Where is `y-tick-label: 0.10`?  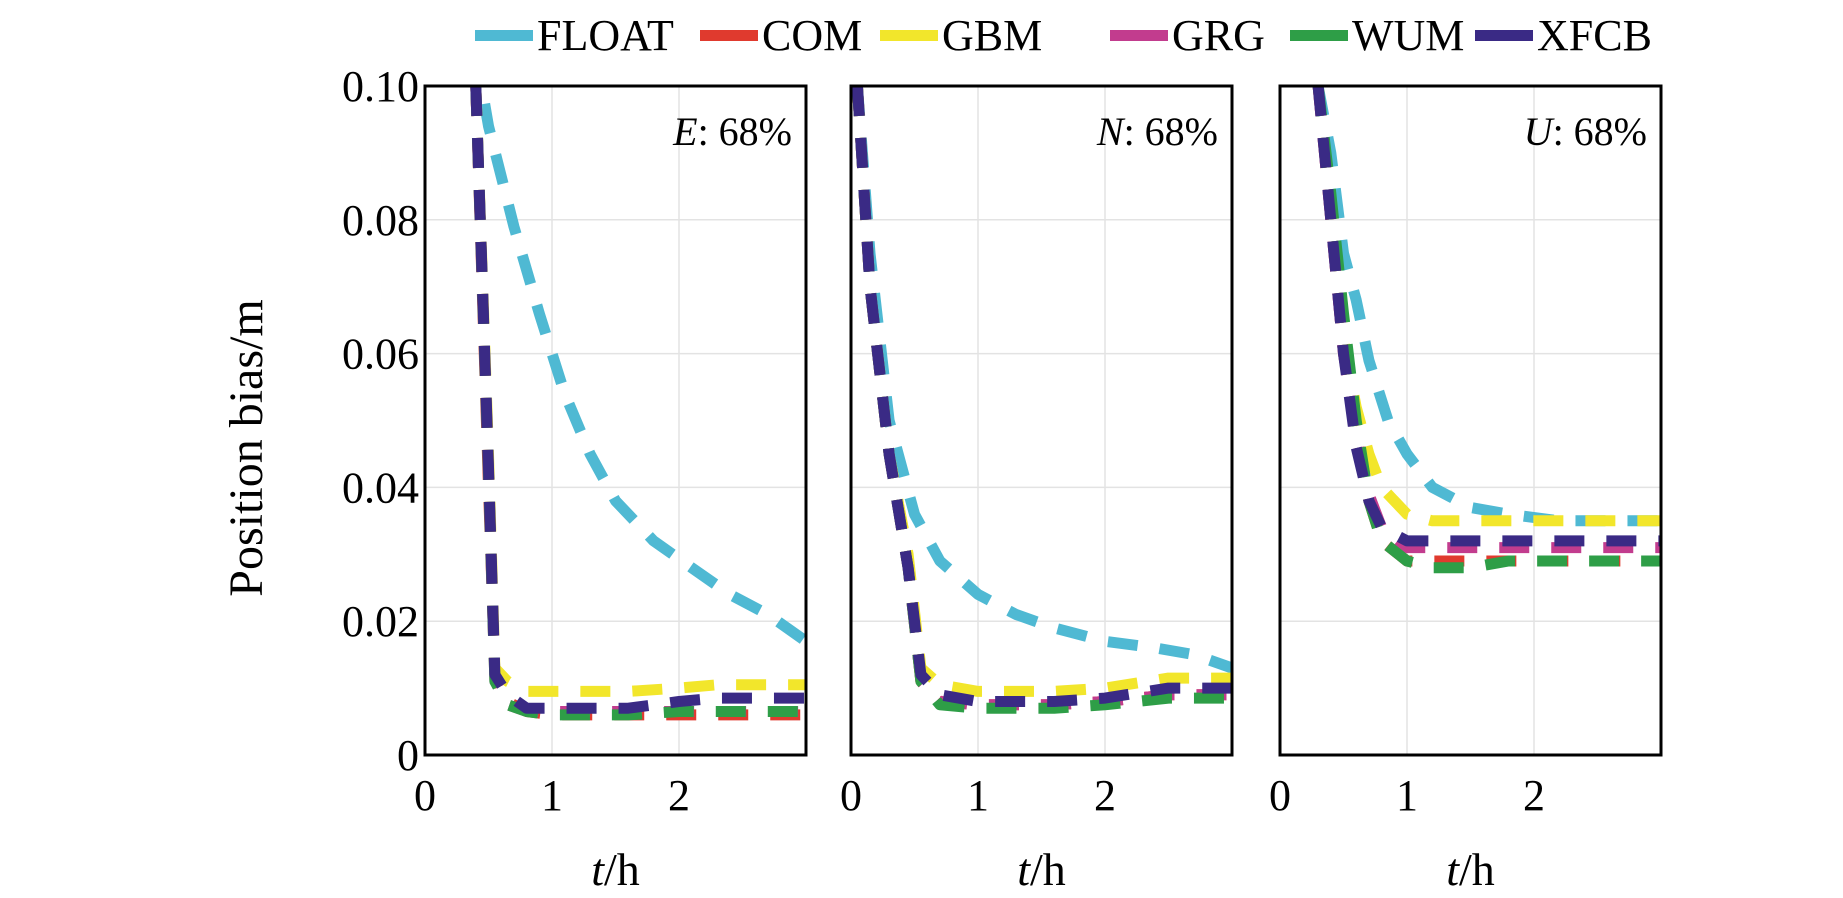 y-tick-label: 0.10 is located at coordinates (380, 86).